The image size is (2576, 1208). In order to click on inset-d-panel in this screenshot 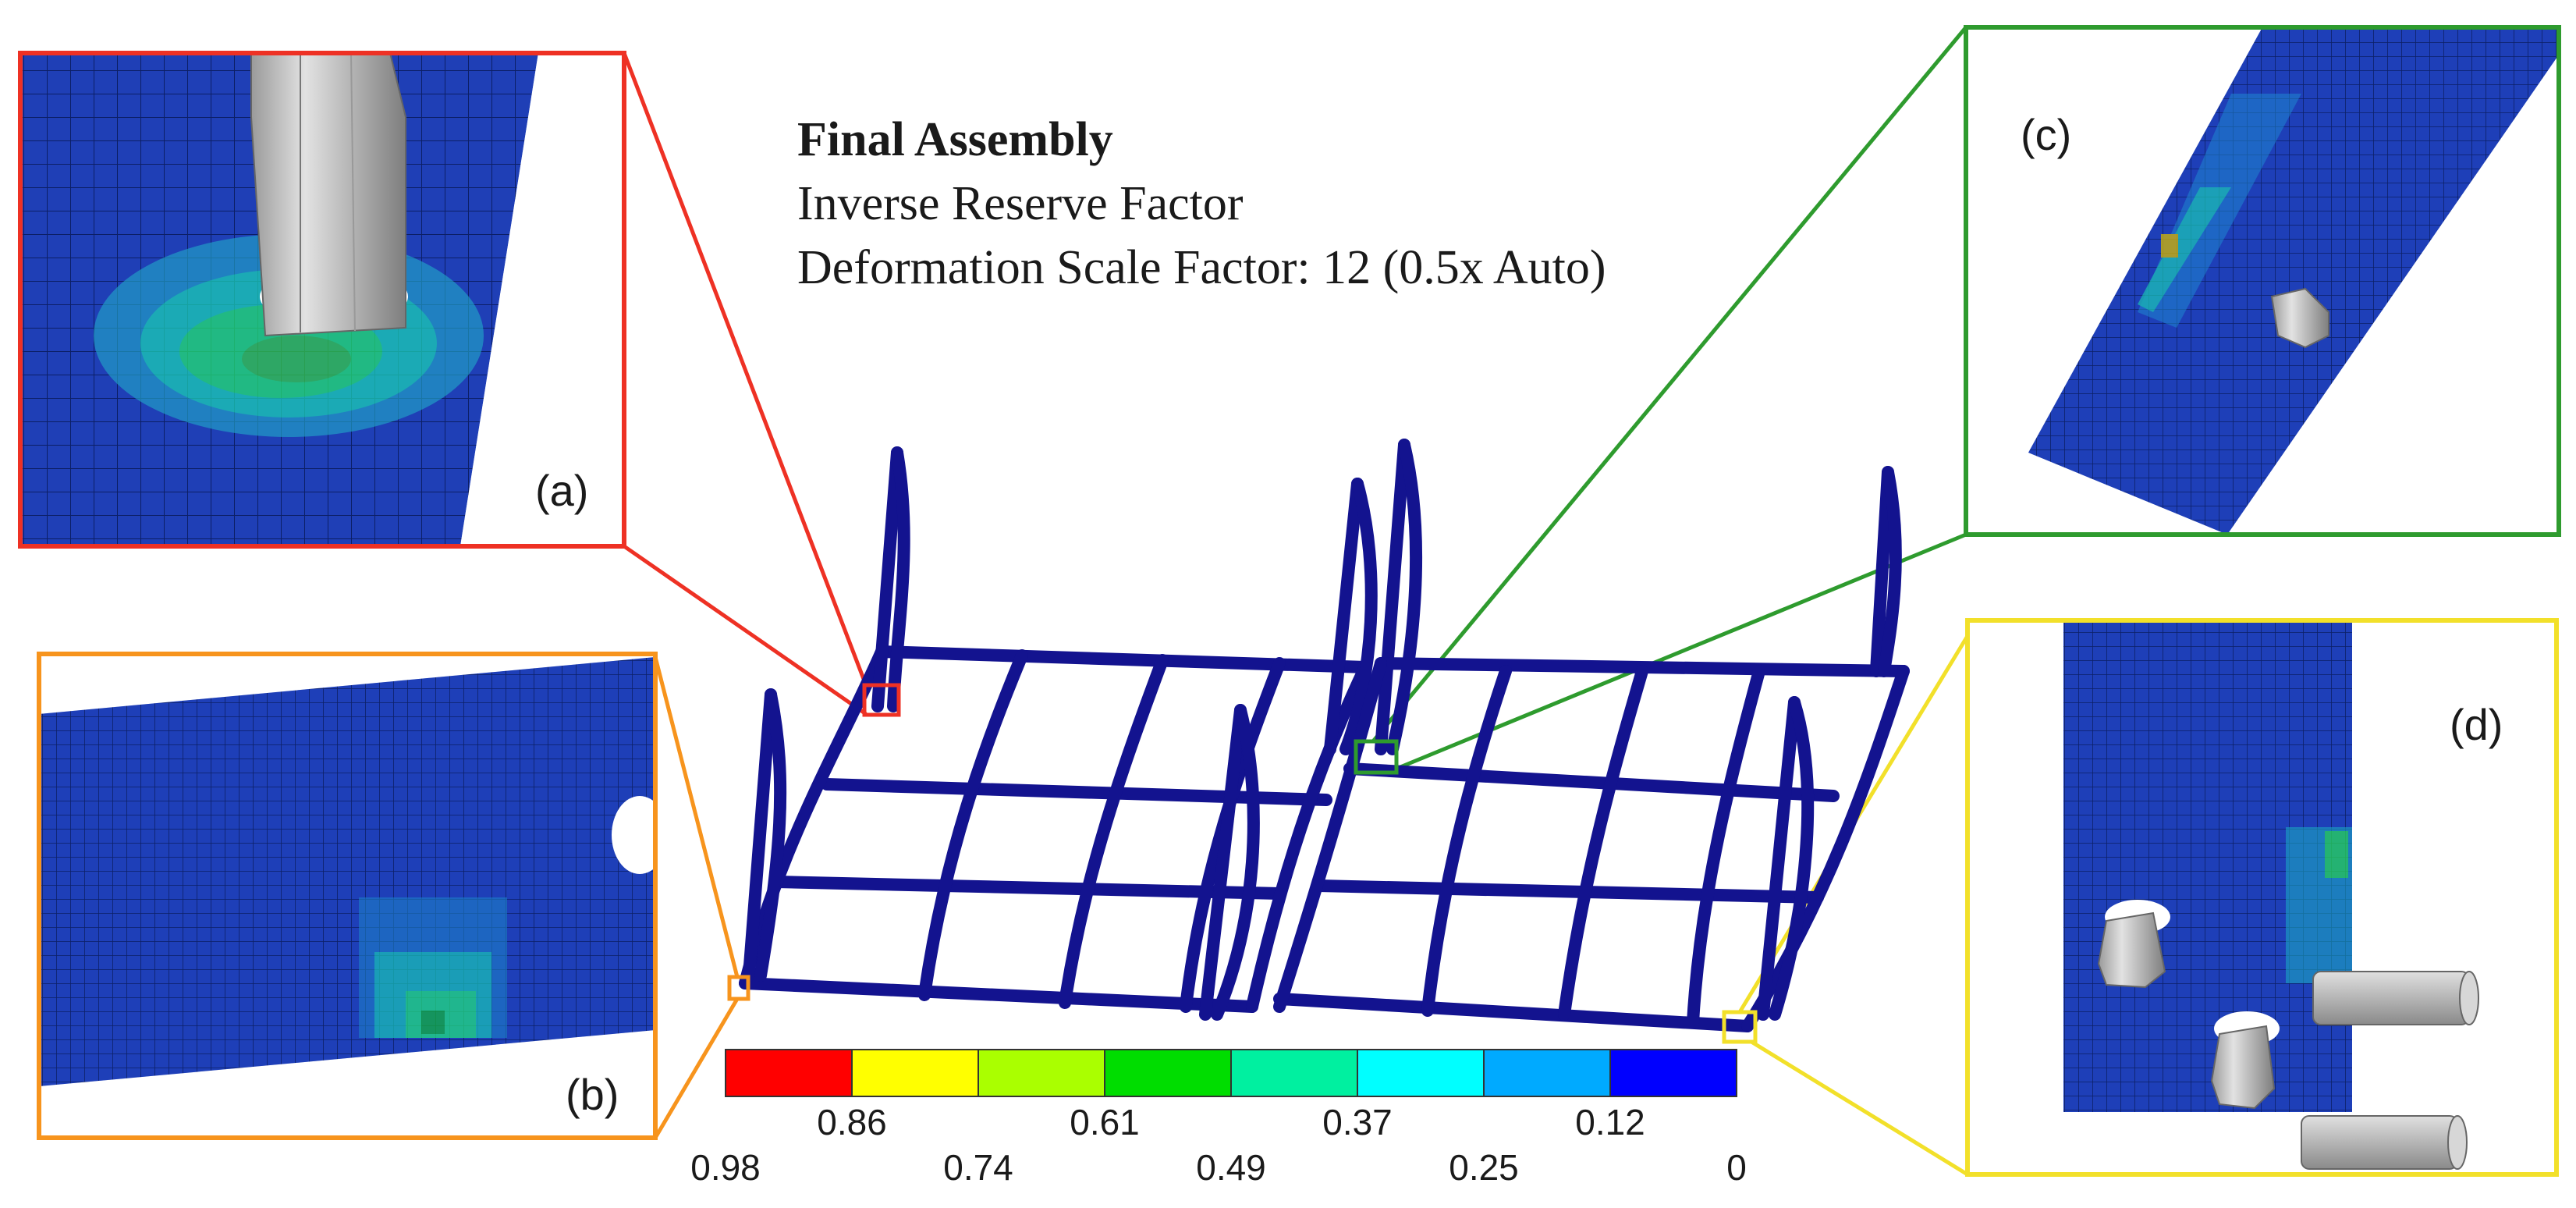, I will do `click(2262, 897)`.